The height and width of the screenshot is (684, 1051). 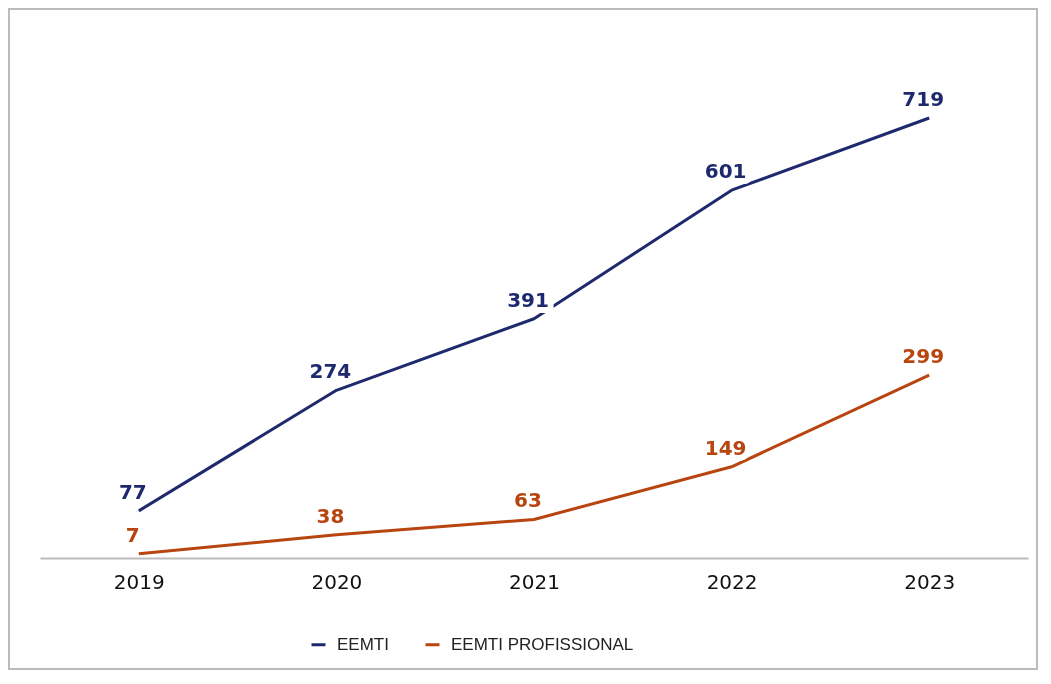 I want to click on legend-label: EEMTI, so click(x=363, y=644).